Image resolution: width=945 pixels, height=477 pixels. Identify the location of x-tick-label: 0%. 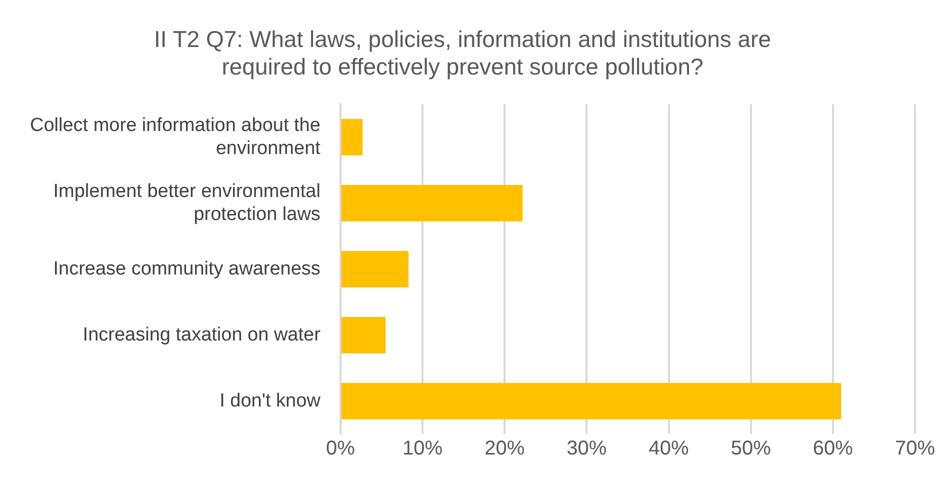
(341, 449).